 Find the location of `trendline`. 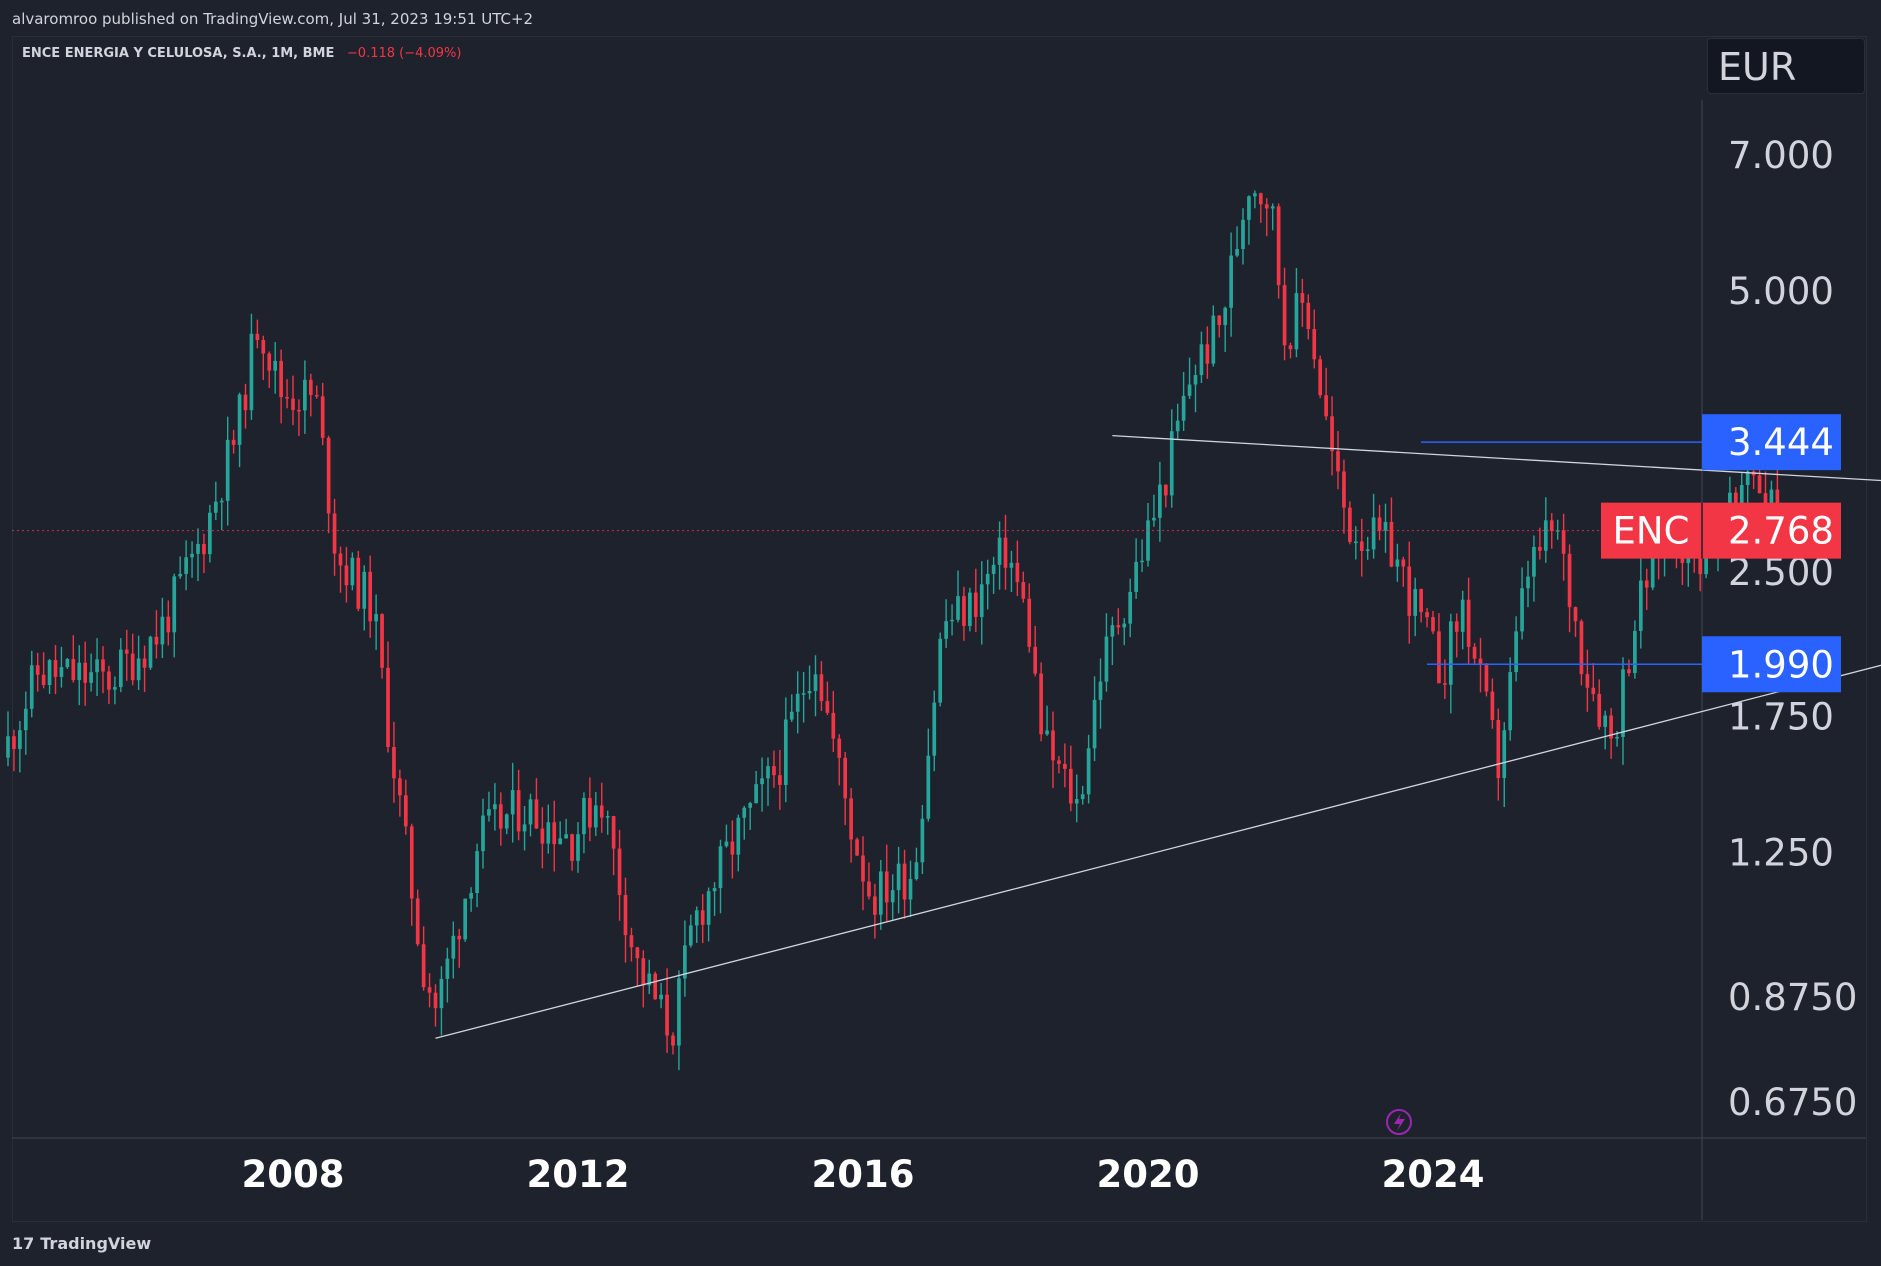

trendline is located at coordinates (1496, 459).